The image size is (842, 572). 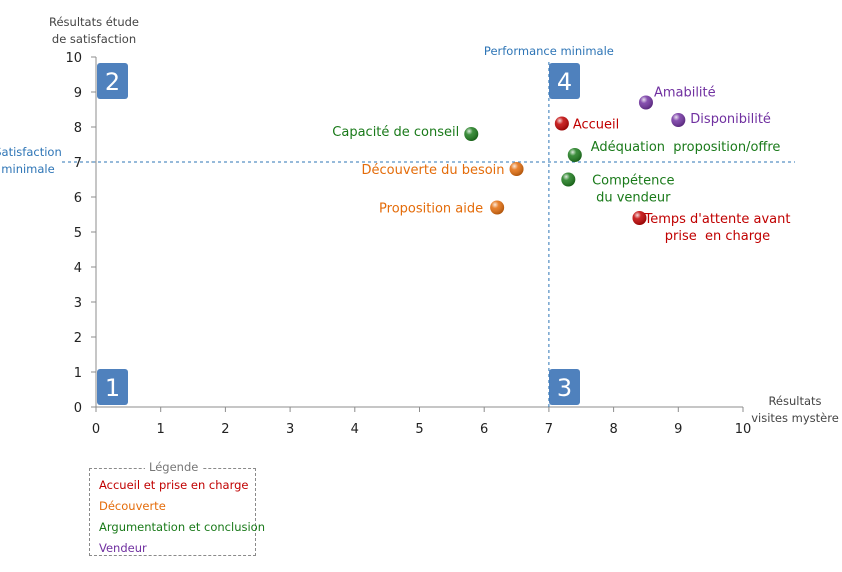 What do you see at coordinates (174, 485) in the screenshot?
I see `legend-item-accueil: Accueil et prise en charge` at bounding box center [174, 485].